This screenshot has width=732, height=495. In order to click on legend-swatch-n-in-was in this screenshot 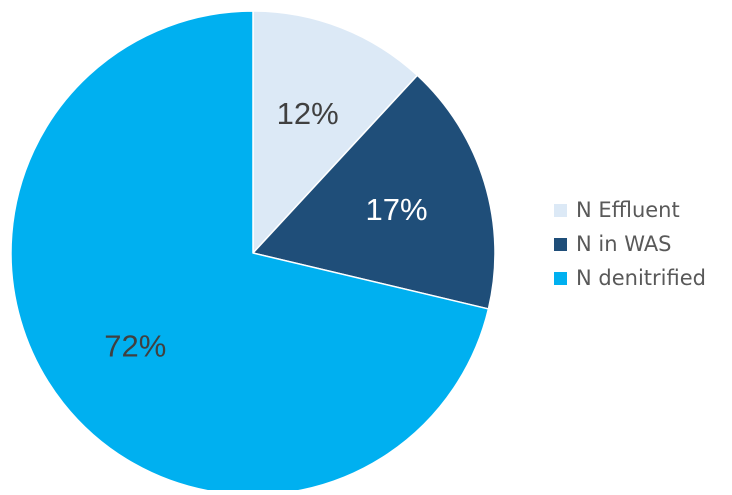, I will do `click(560, 244)`.